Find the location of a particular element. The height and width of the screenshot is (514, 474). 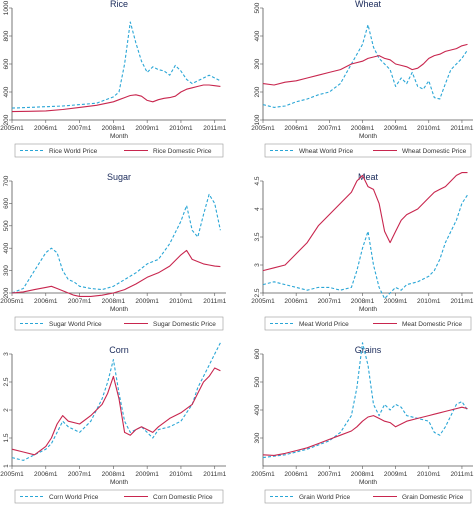

legend-label: Sugar Domestic Price is located at coordinates (184, 324).